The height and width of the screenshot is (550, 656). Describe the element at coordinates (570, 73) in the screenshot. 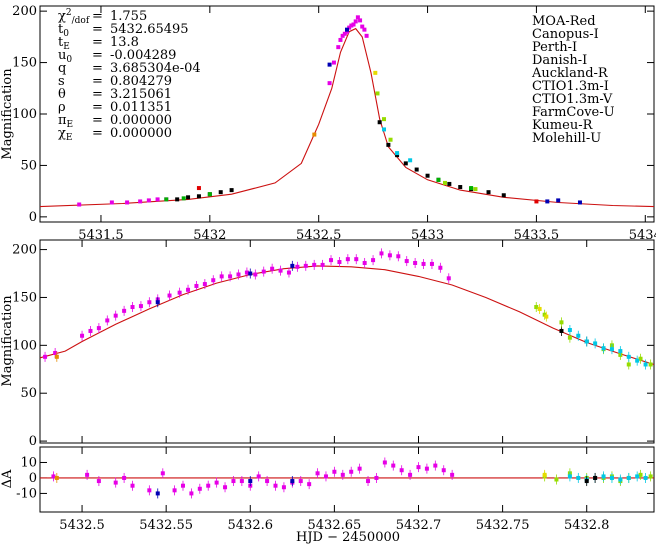

I see `legend-entry: Auckland-R` at that location.